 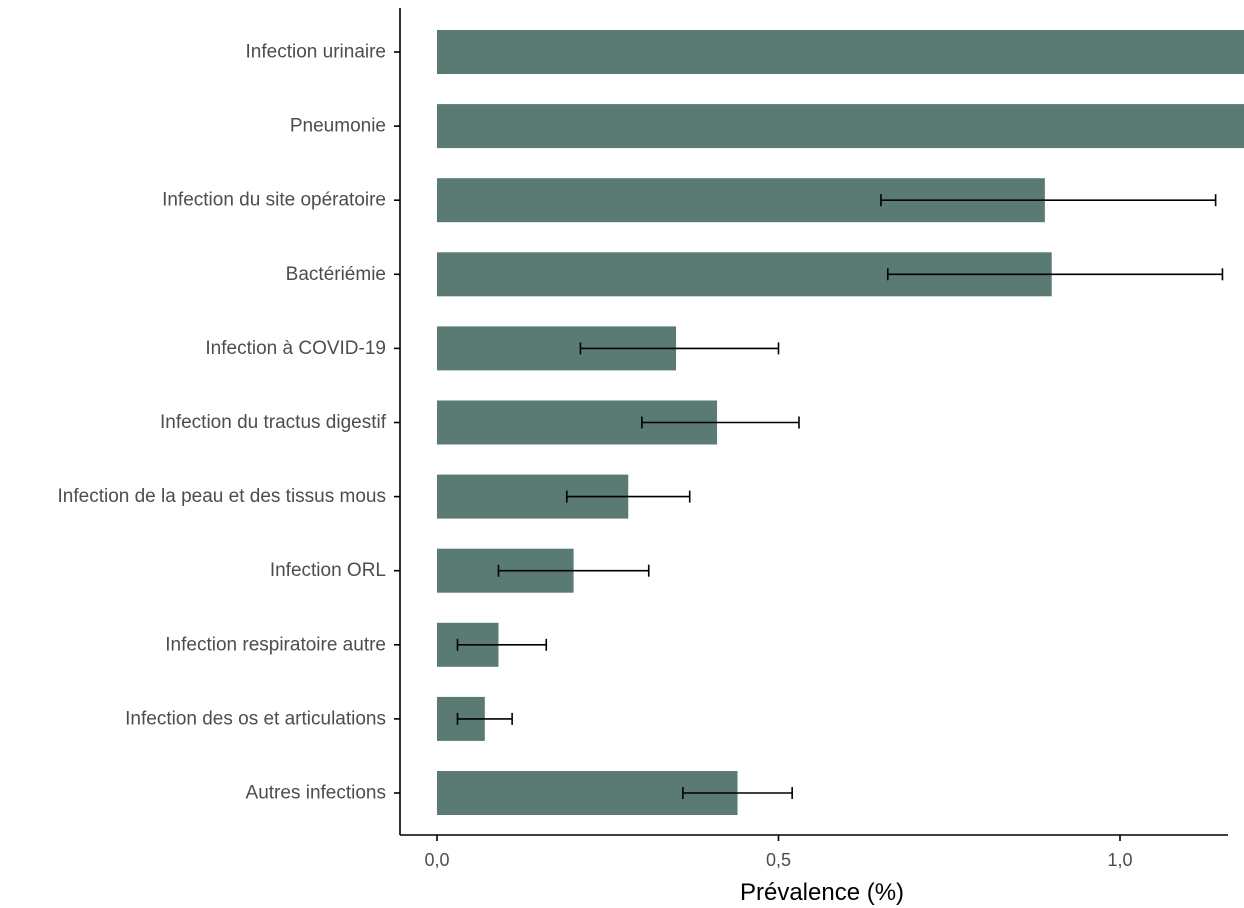 I want to click on category-label: Infection respiratoire autre, so click(x=275, y=644).